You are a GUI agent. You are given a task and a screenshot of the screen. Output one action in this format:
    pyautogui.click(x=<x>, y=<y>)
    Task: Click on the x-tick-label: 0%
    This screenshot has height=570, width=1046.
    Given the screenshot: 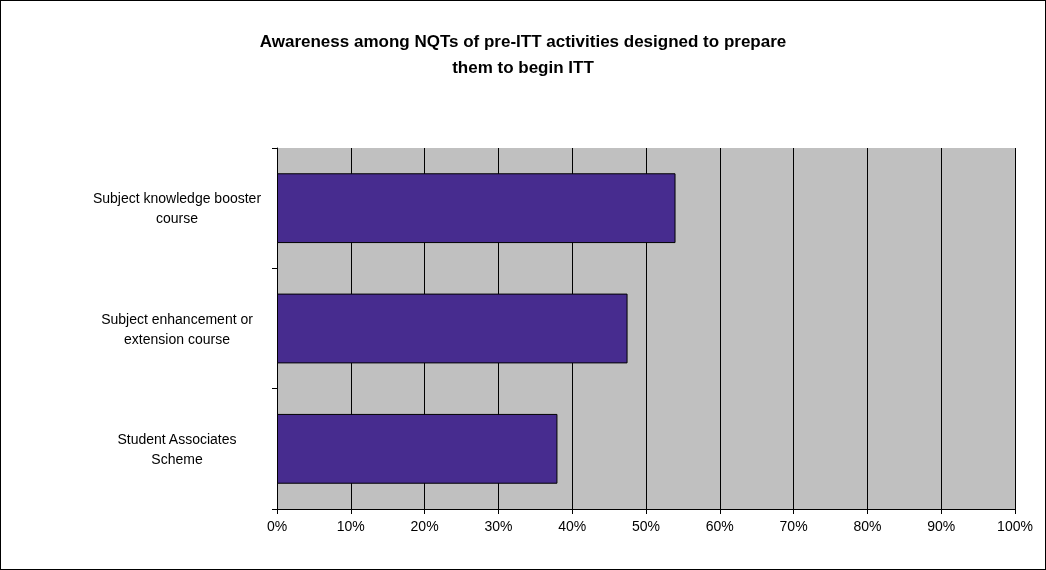 What is the action you would take?
    pyautogui.click(x=277, y=526)
    